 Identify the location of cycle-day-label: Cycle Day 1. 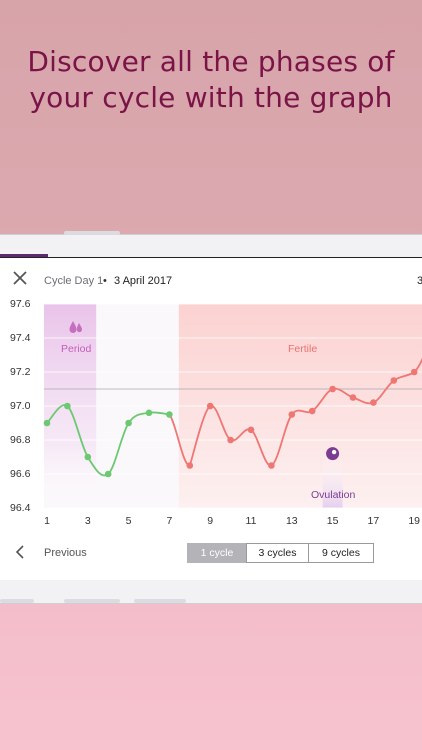
(74, 281).